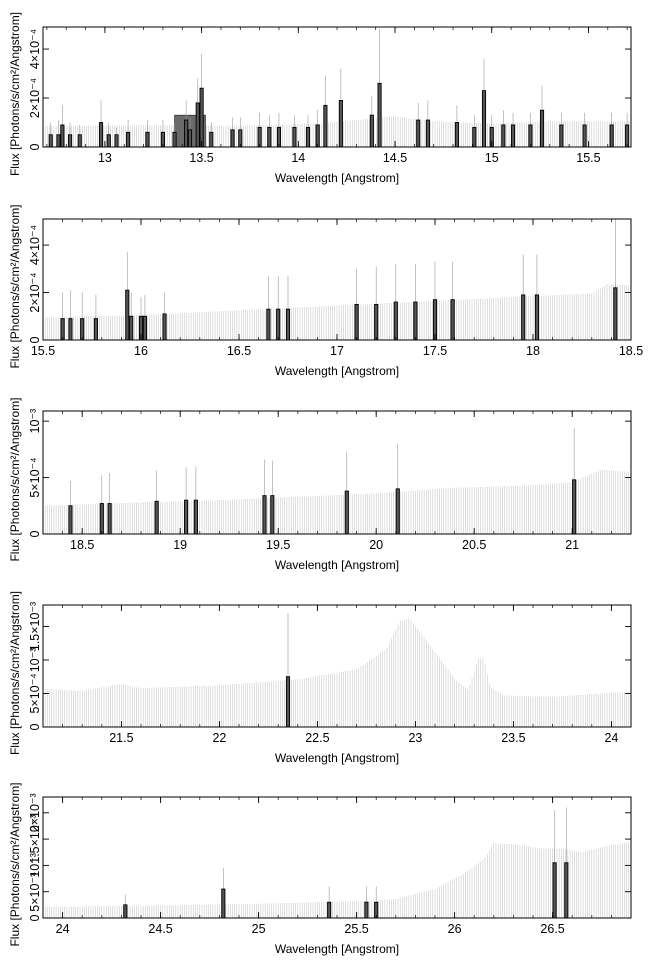 This screenshot has width=653, height=972. What do you see at coordinates (588, 158) in the screenshot?
I see `x-tick-label: 15.5` at bounding box center [588, 158].